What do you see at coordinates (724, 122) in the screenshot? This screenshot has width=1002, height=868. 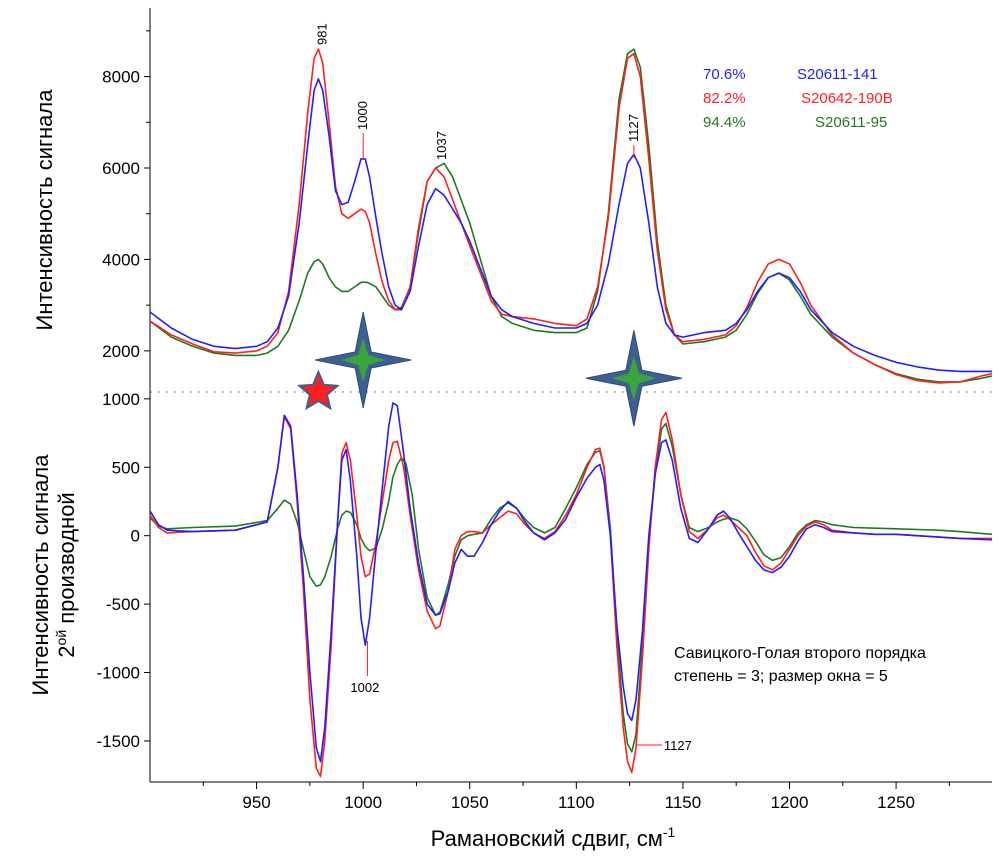 I see `legend-percent-3: 94.4%` at bounding box center [724, 122].